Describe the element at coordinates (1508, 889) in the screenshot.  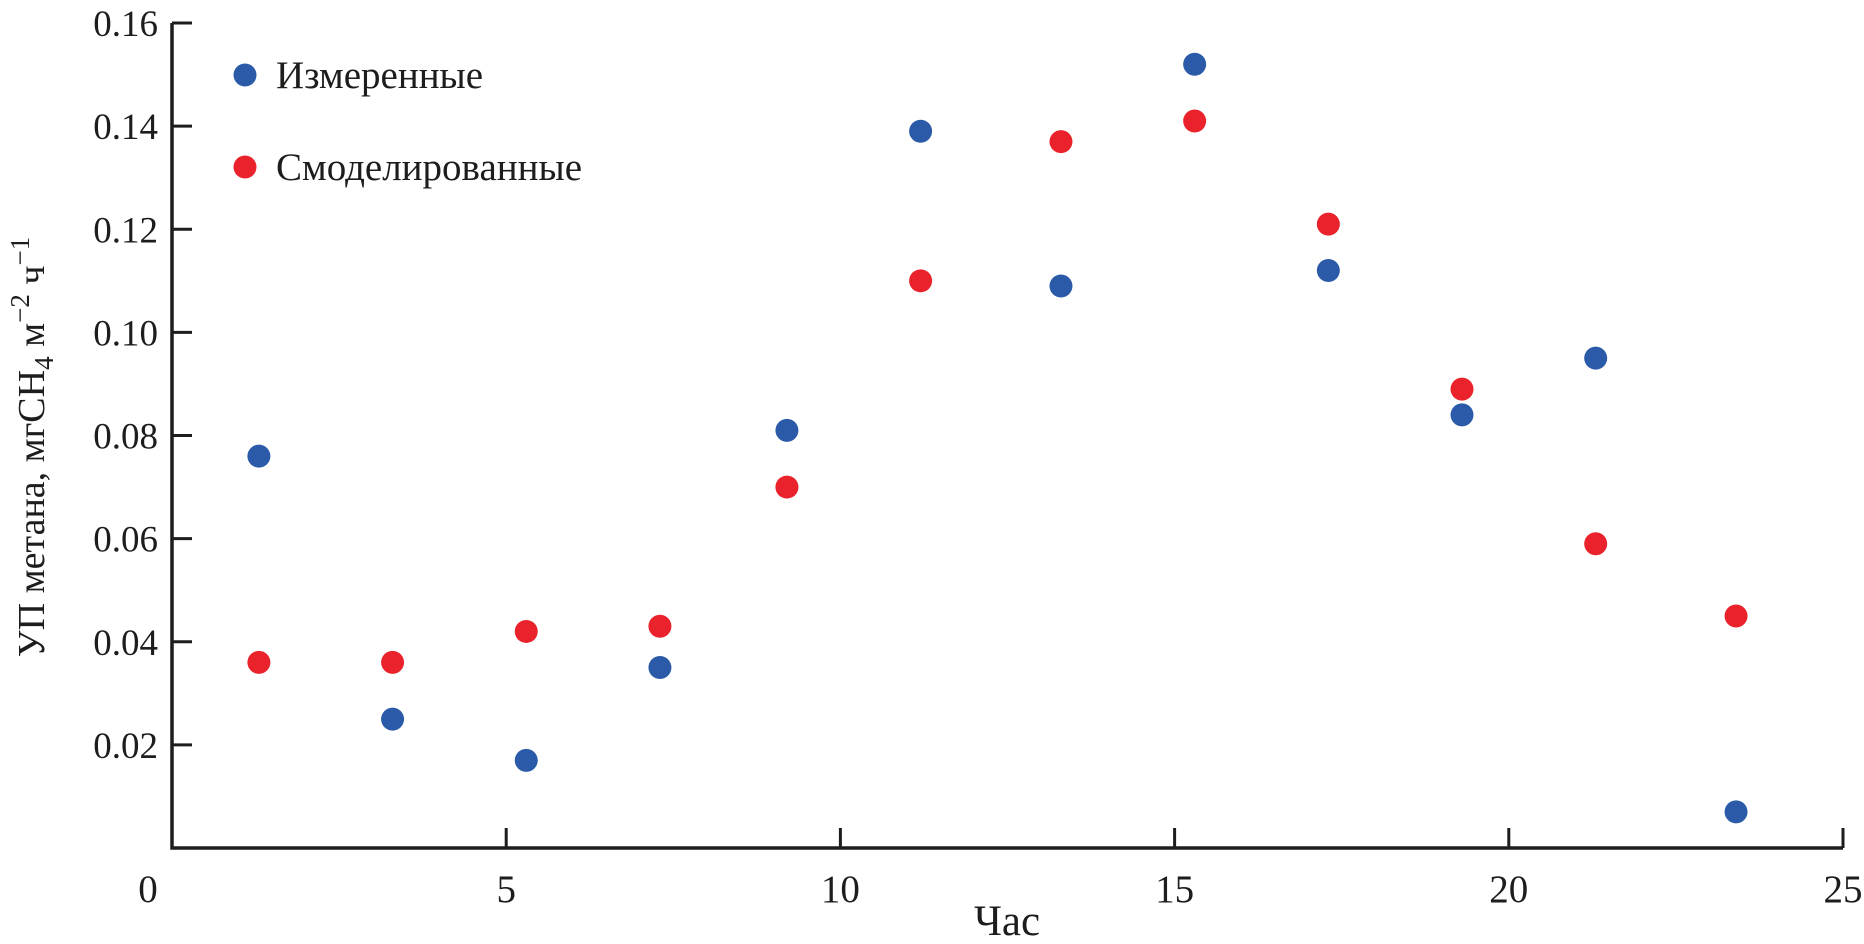
I see `x-tick-label: 20` at that location.